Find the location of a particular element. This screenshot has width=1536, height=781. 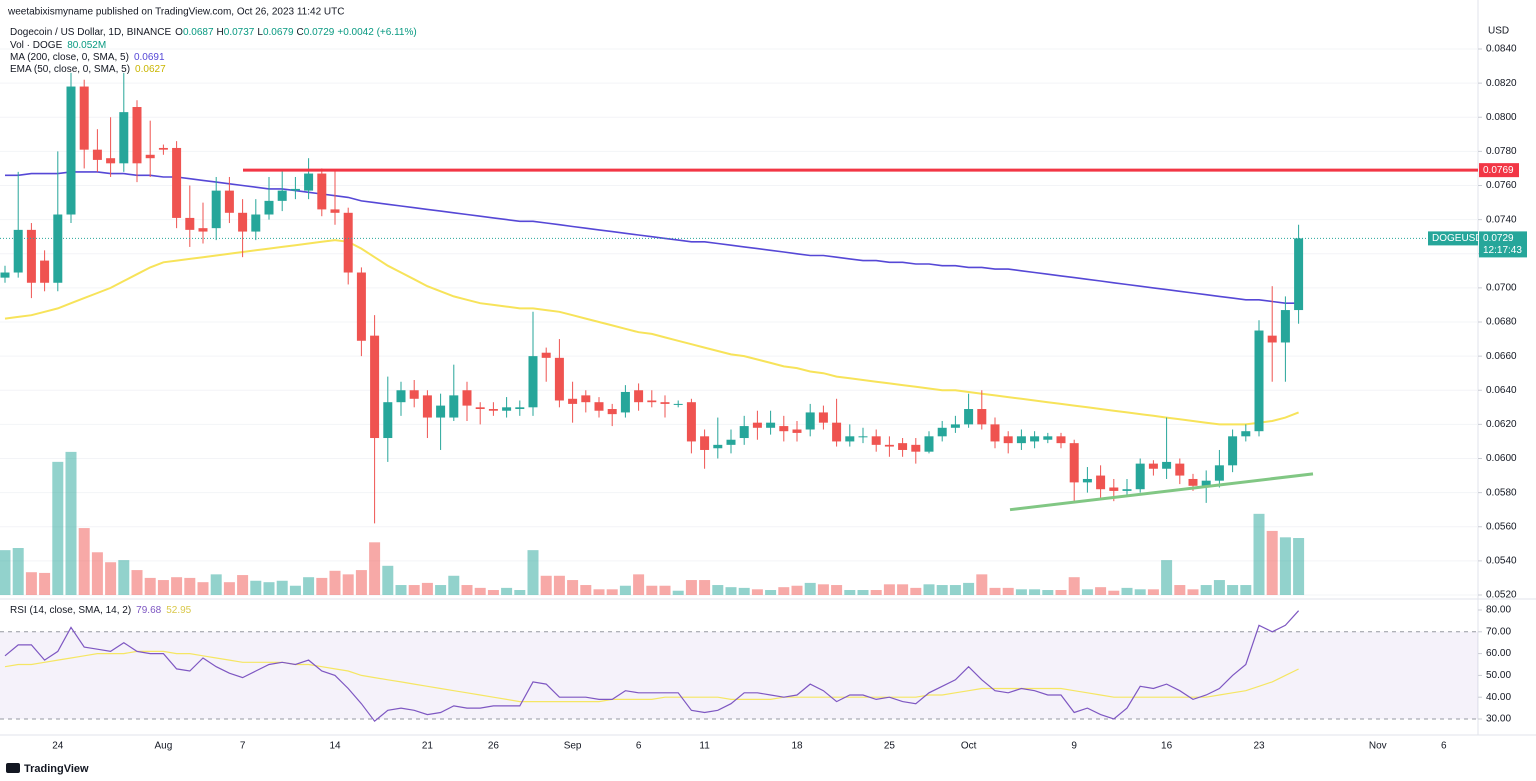

l-label: L is located at coordinates (260, 32).